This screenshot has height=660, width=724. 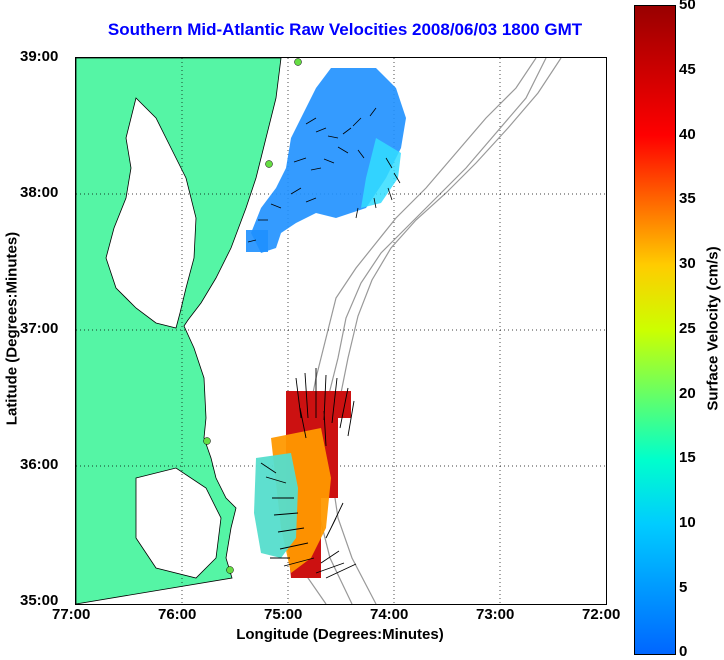 What do you see at coordinates (178, 523) in the screenshot?
I see `pamlico-sound` at bounding box center [178, 523].